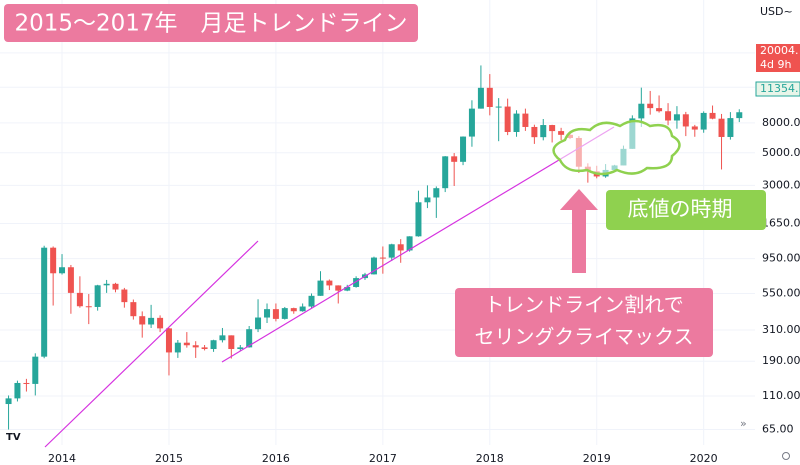 The width and height of the screenshot is (800, 465). I want to click on x-tick-label: 2020, so click(704, 458).